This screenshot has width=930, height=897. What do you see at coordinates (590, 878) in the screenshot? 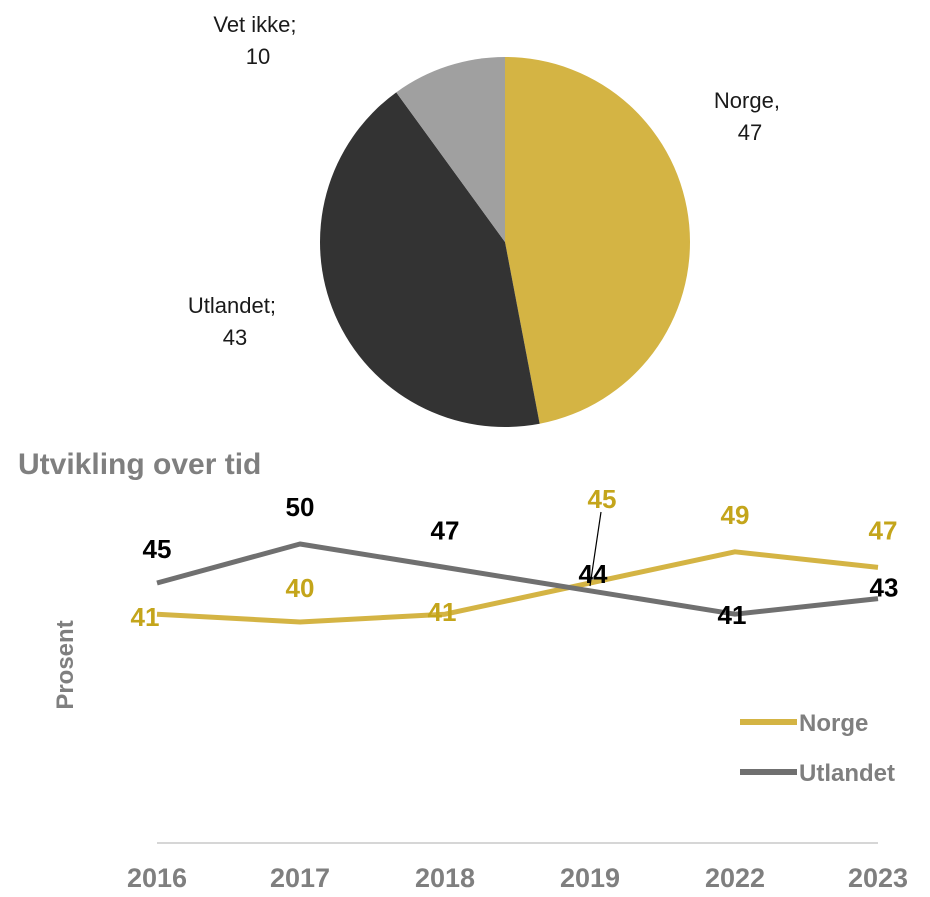
I see `x-tick-label: 2019` at bounding box center [590, 878].